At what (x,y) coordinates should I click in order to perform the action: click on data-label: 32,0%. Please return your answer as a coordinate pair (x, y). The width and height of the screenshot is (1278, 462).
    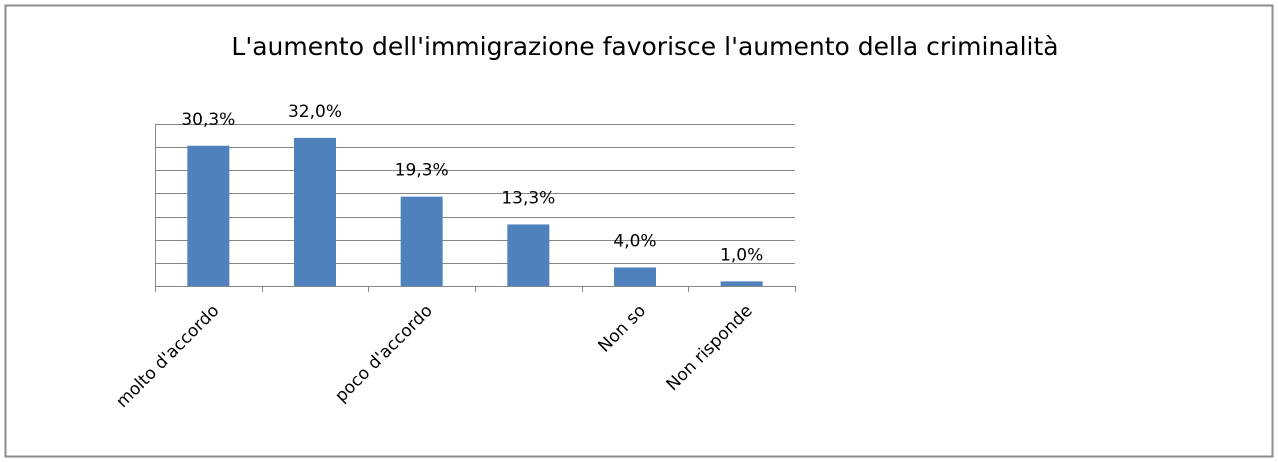
    Looking at the image, I should click on (315, 112).